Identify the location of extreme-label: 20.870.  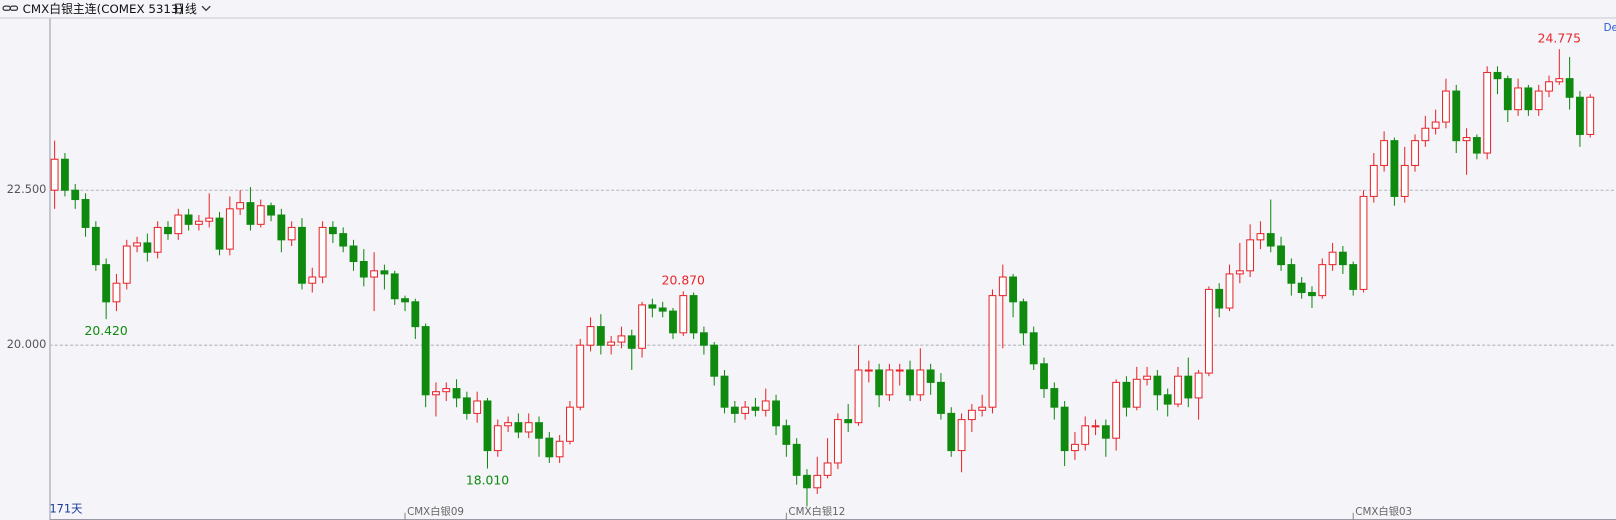
(683, 280).